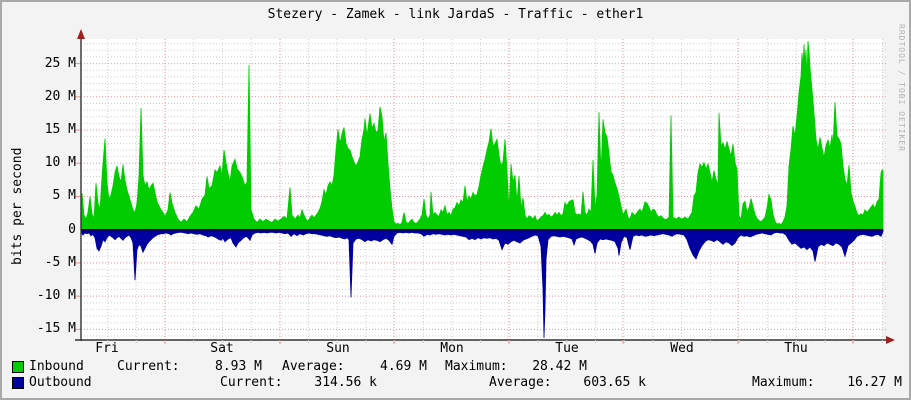 The image size is (911, 400). I want to click on outbound-maximum-label: Maximum:, so click(783, 382).